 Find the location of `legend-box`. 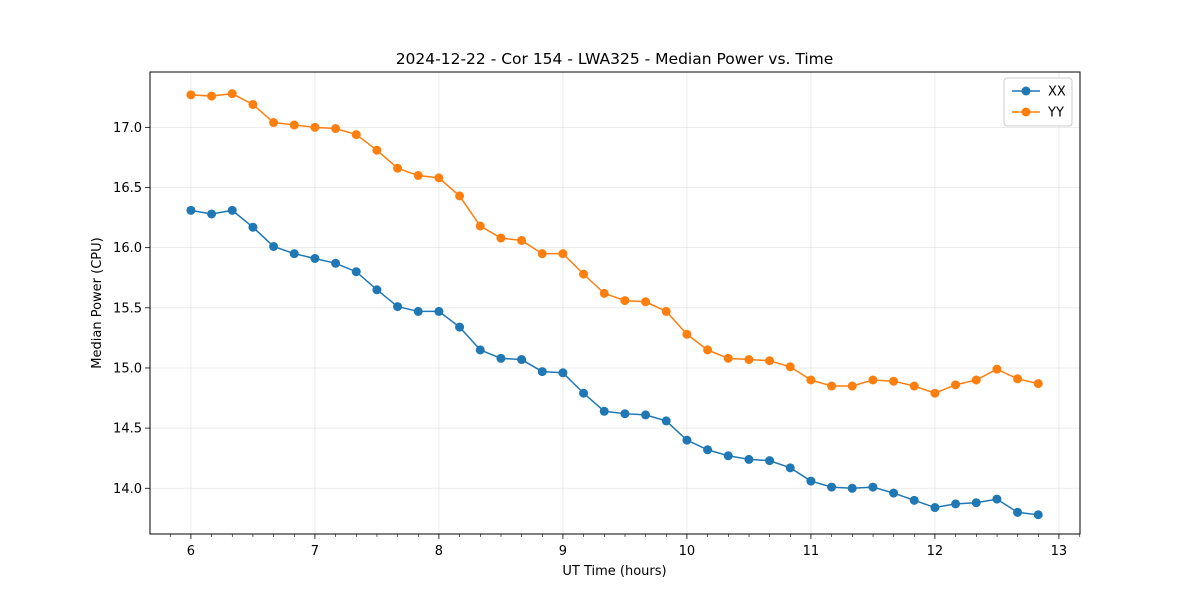

legend-box is located at coordinates (1038, 102).